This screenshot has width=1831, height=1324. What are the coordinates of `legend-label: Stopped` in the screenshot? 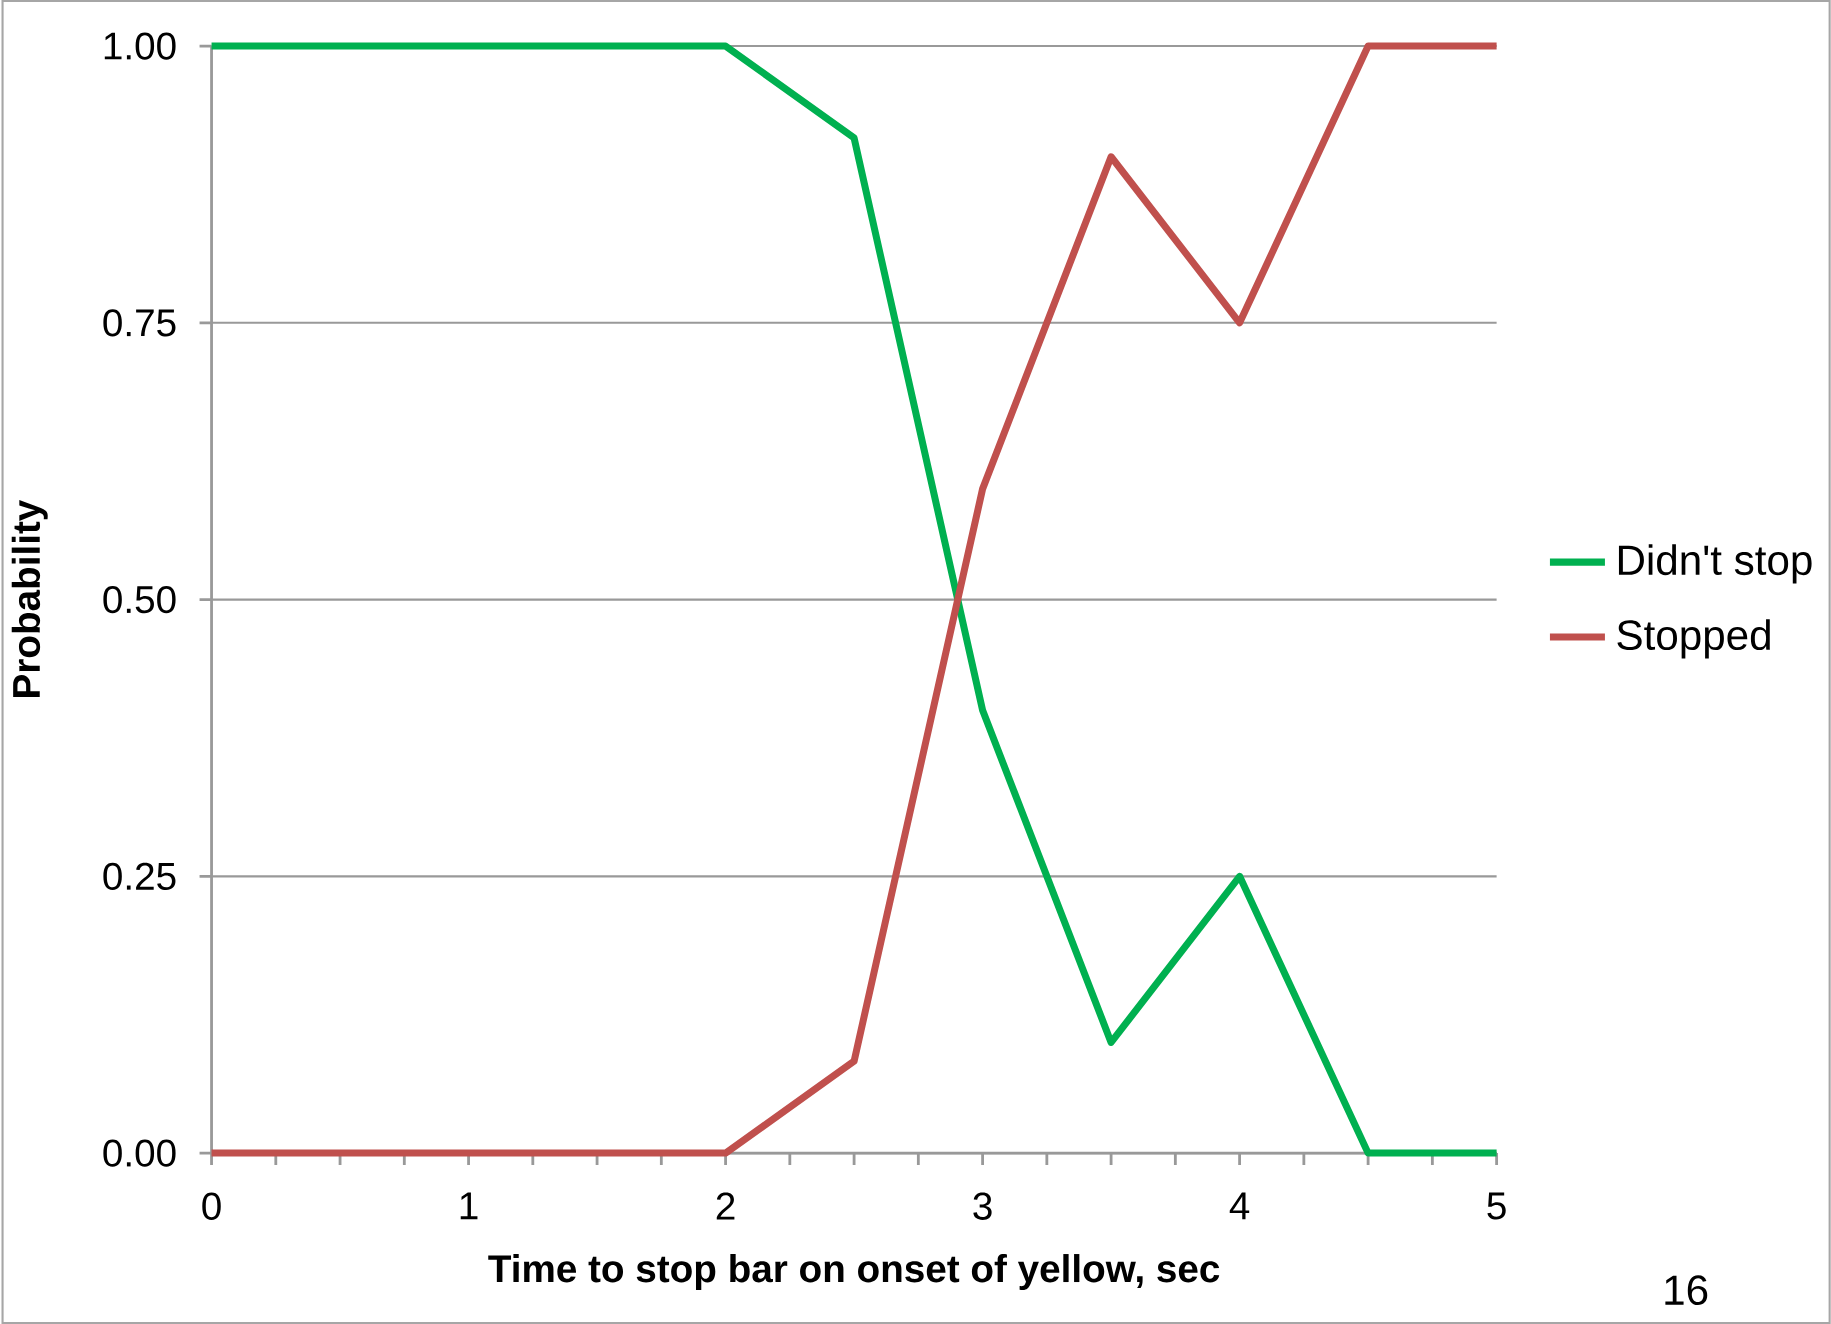 It's located at (1693, 639).